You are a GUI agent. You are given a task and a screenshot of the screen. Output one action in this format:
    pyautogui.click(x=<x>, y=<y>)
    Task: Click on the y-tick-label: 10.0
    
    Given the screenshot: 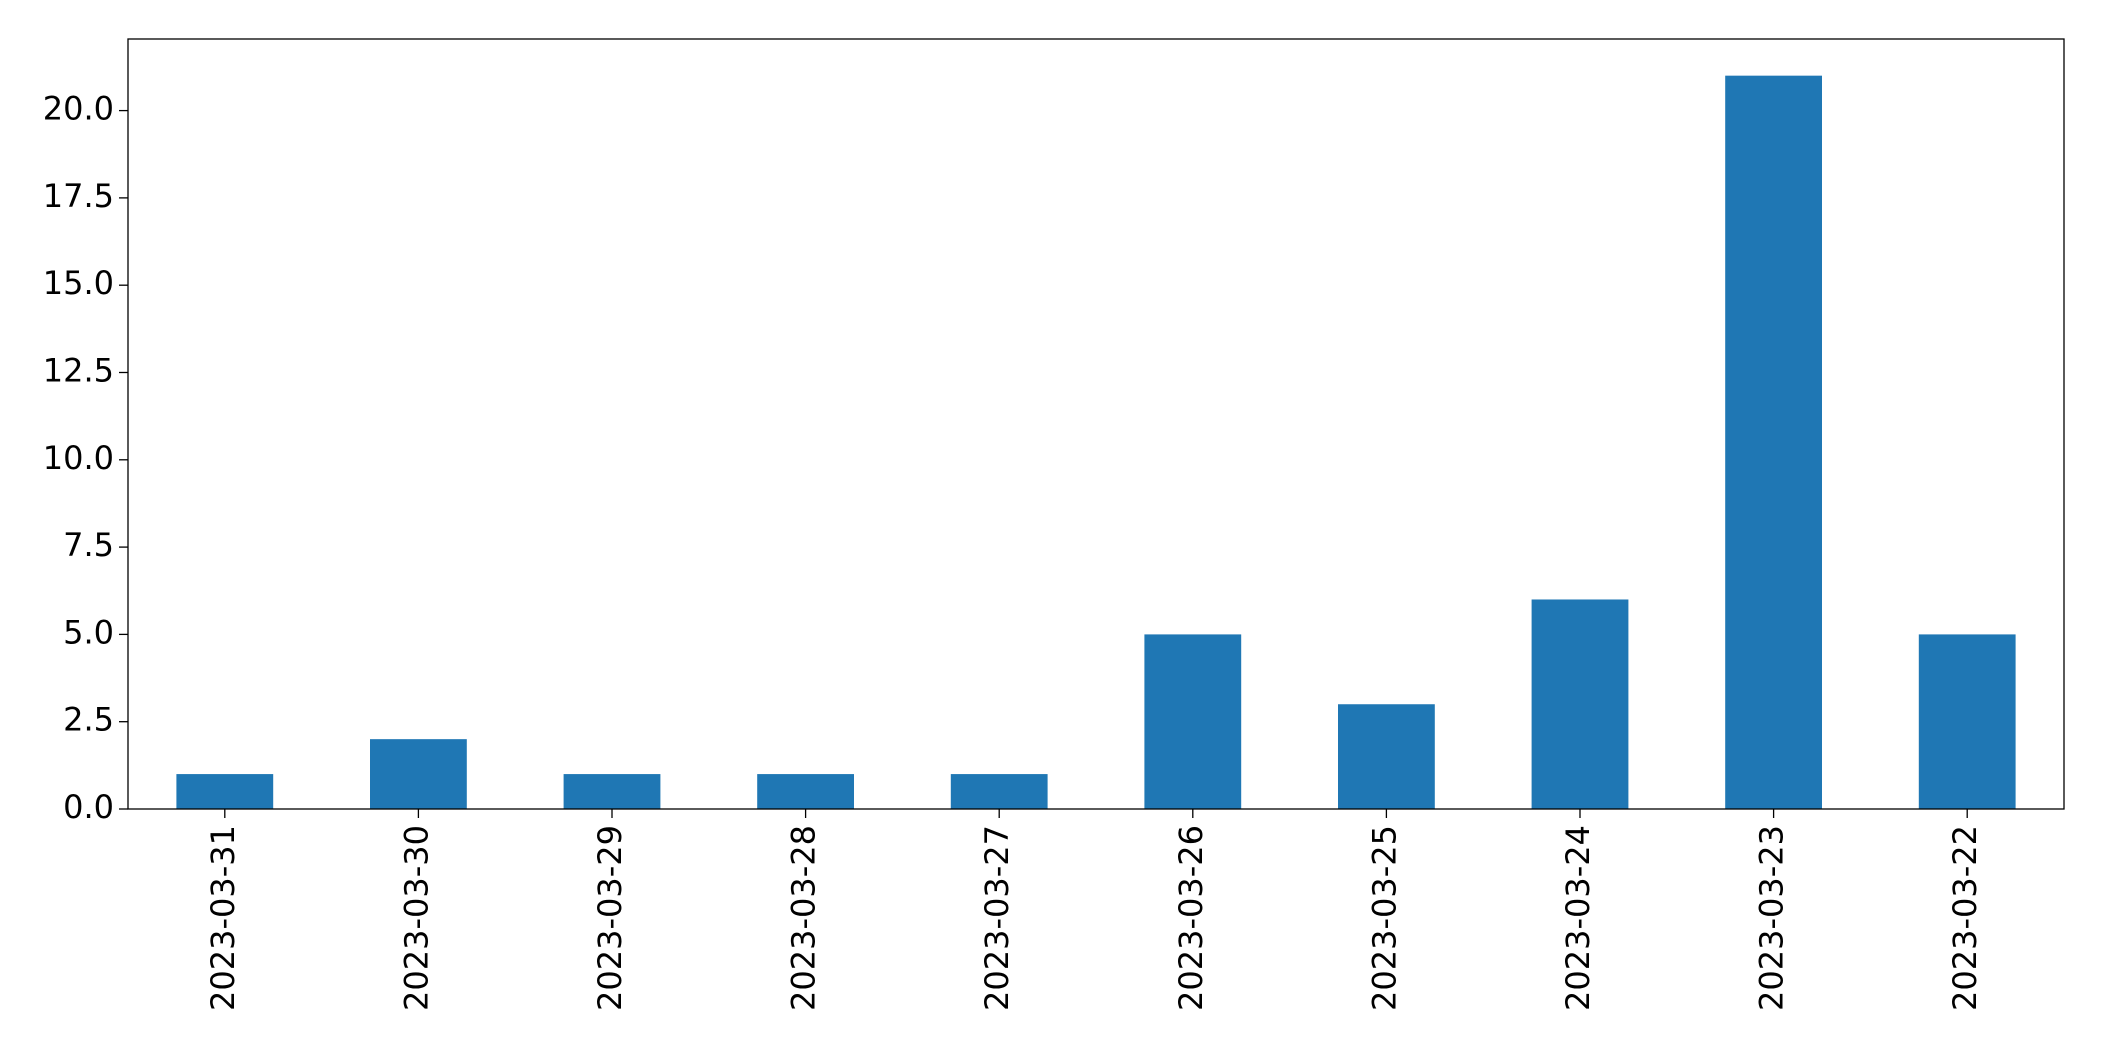 What is the action you would take?
    pyautogui.click(x=78, y=458)
    